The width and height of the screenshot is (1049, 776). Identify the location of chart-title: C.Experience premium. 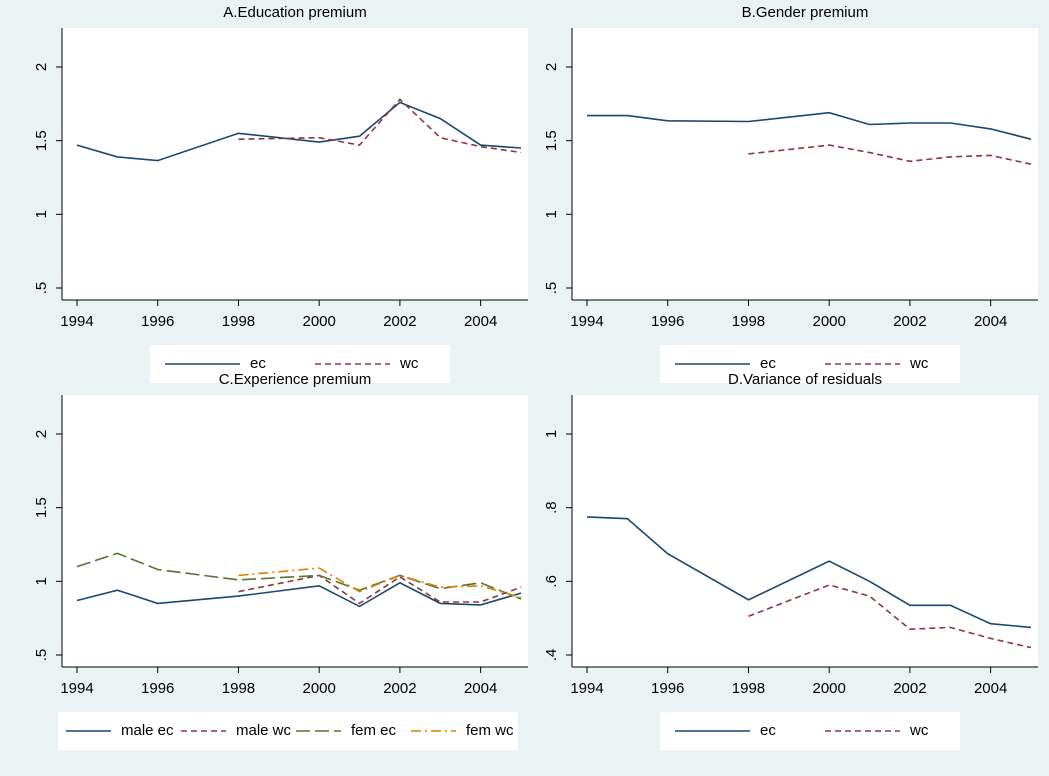
(295, 379).